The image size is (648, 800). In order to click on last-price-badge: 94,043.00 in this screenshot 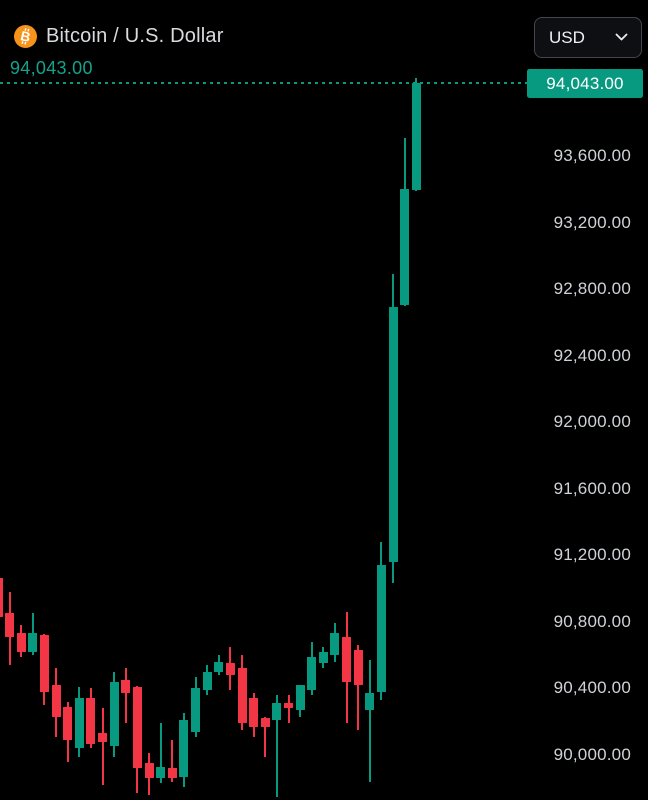, I will do `click(585, 83)`.